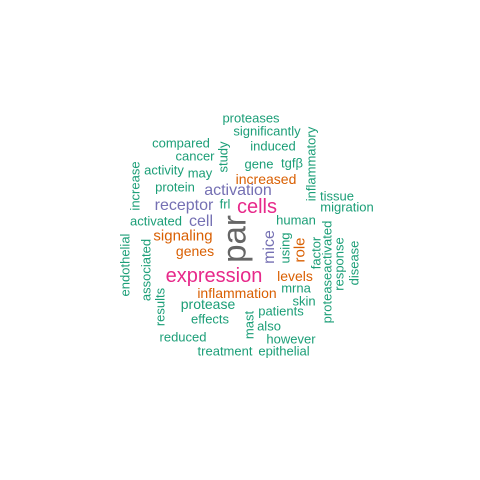  What do you see at coordinates (195, 251) in the screenshot?
I see `word-genes: genes` at bounding box center [195, 251].